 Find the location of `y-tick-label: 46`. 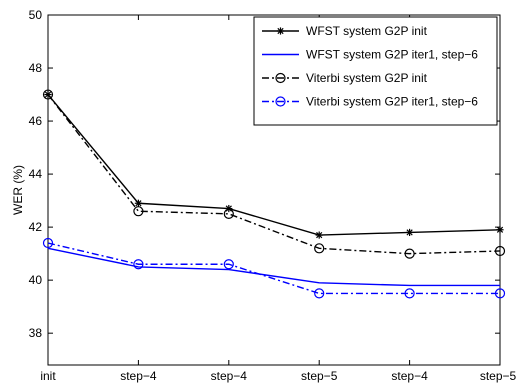

y-tick-label: 46 is located at coordinates (36, 121).